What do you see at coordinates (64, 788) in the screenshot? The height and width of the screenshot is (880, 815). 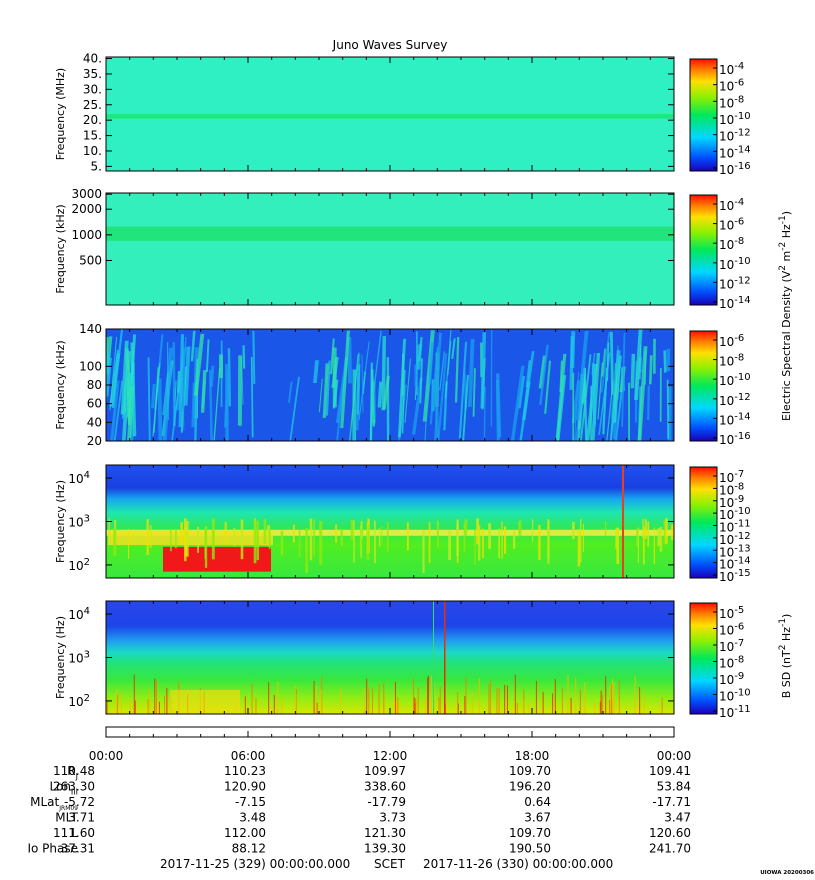 I see `ephemeris-row-label: LonIII` at bounding box center [64, 788].